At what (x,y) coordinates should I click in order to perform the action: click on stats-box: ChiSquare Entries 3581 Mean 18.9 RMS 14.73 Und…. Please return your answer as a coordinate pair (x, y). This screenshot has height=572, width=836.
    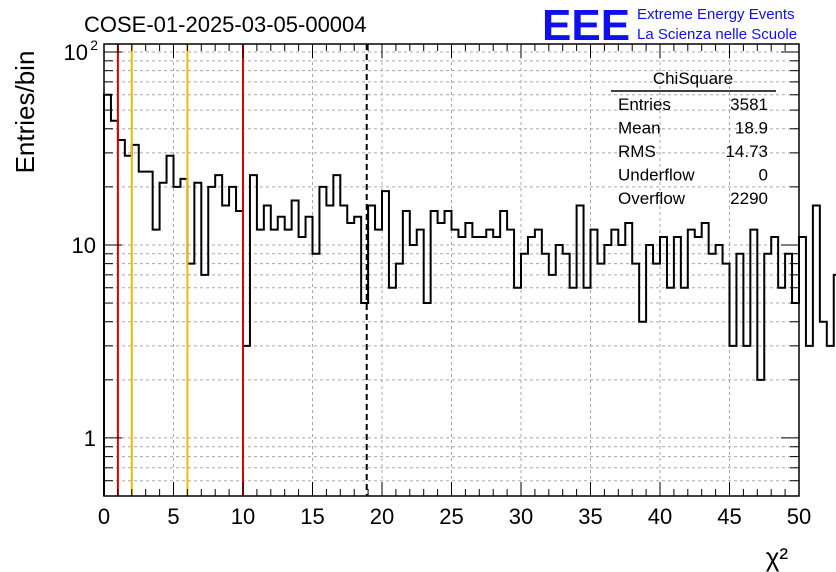
    Looking at the image, I should click on (693, 138).